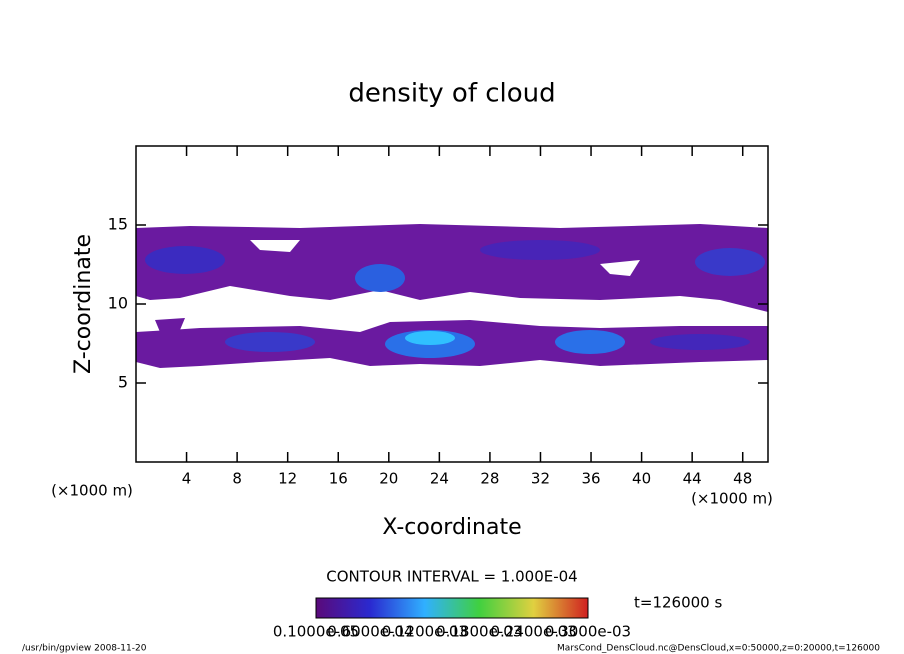 This screenshot has height=654, width=904. Describe the element at coordinates (678, 603) in the screenshot. I see `time-label: t=126000 s` at that location.